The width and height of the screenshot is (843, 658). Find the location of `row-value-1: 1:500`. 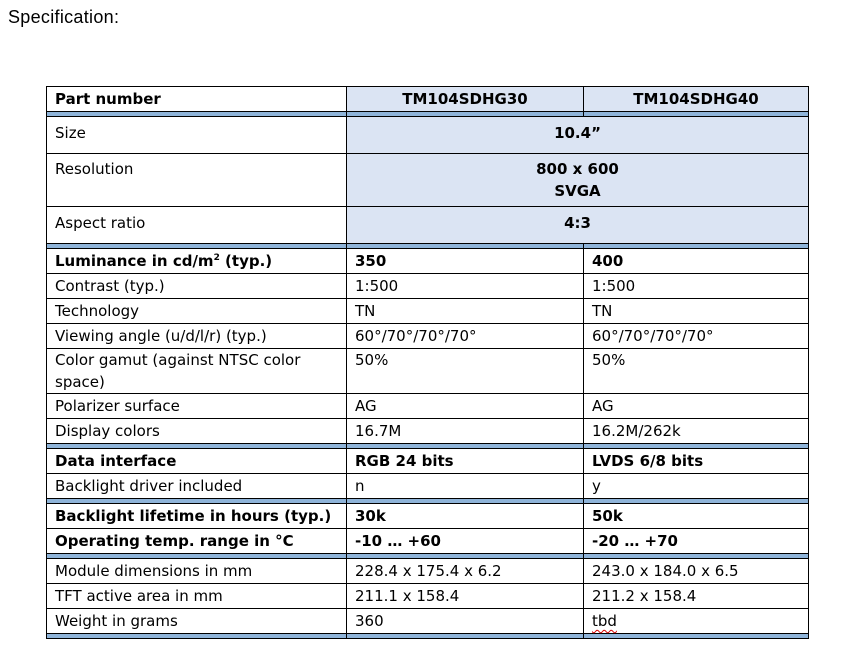

row-value-1: 1:500 is located at coordinates (465, 286).